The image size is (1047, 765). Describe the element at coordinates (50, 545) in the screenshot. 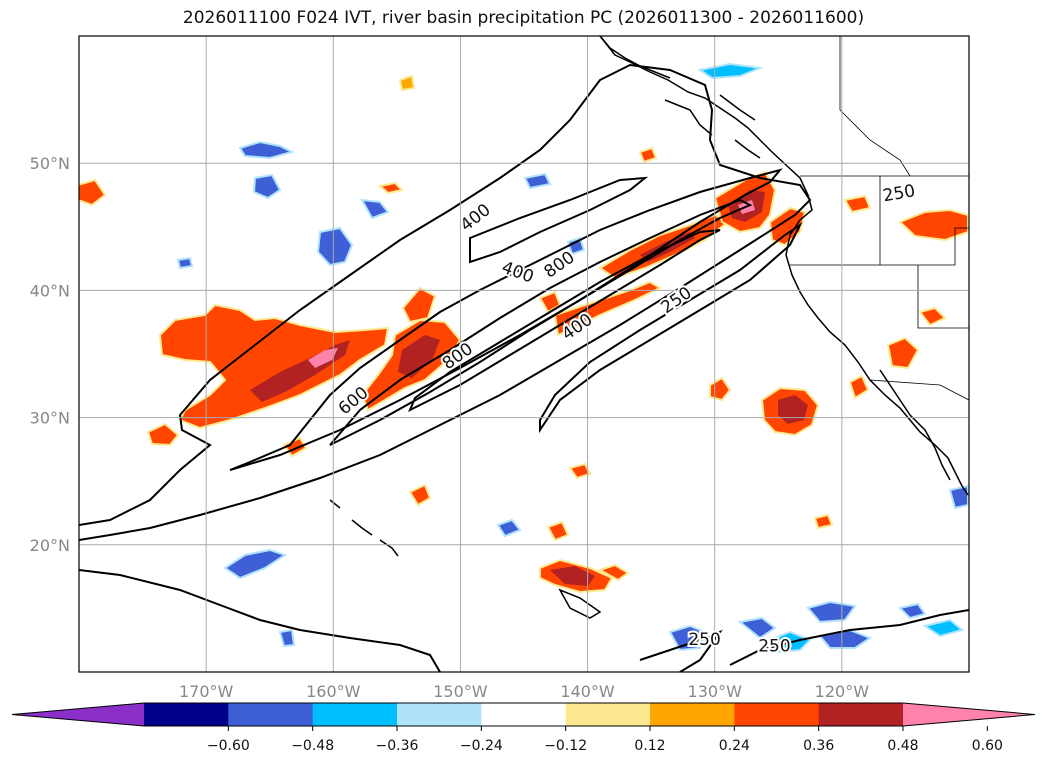

I see `lat-tick-label: 20°N` at that location.